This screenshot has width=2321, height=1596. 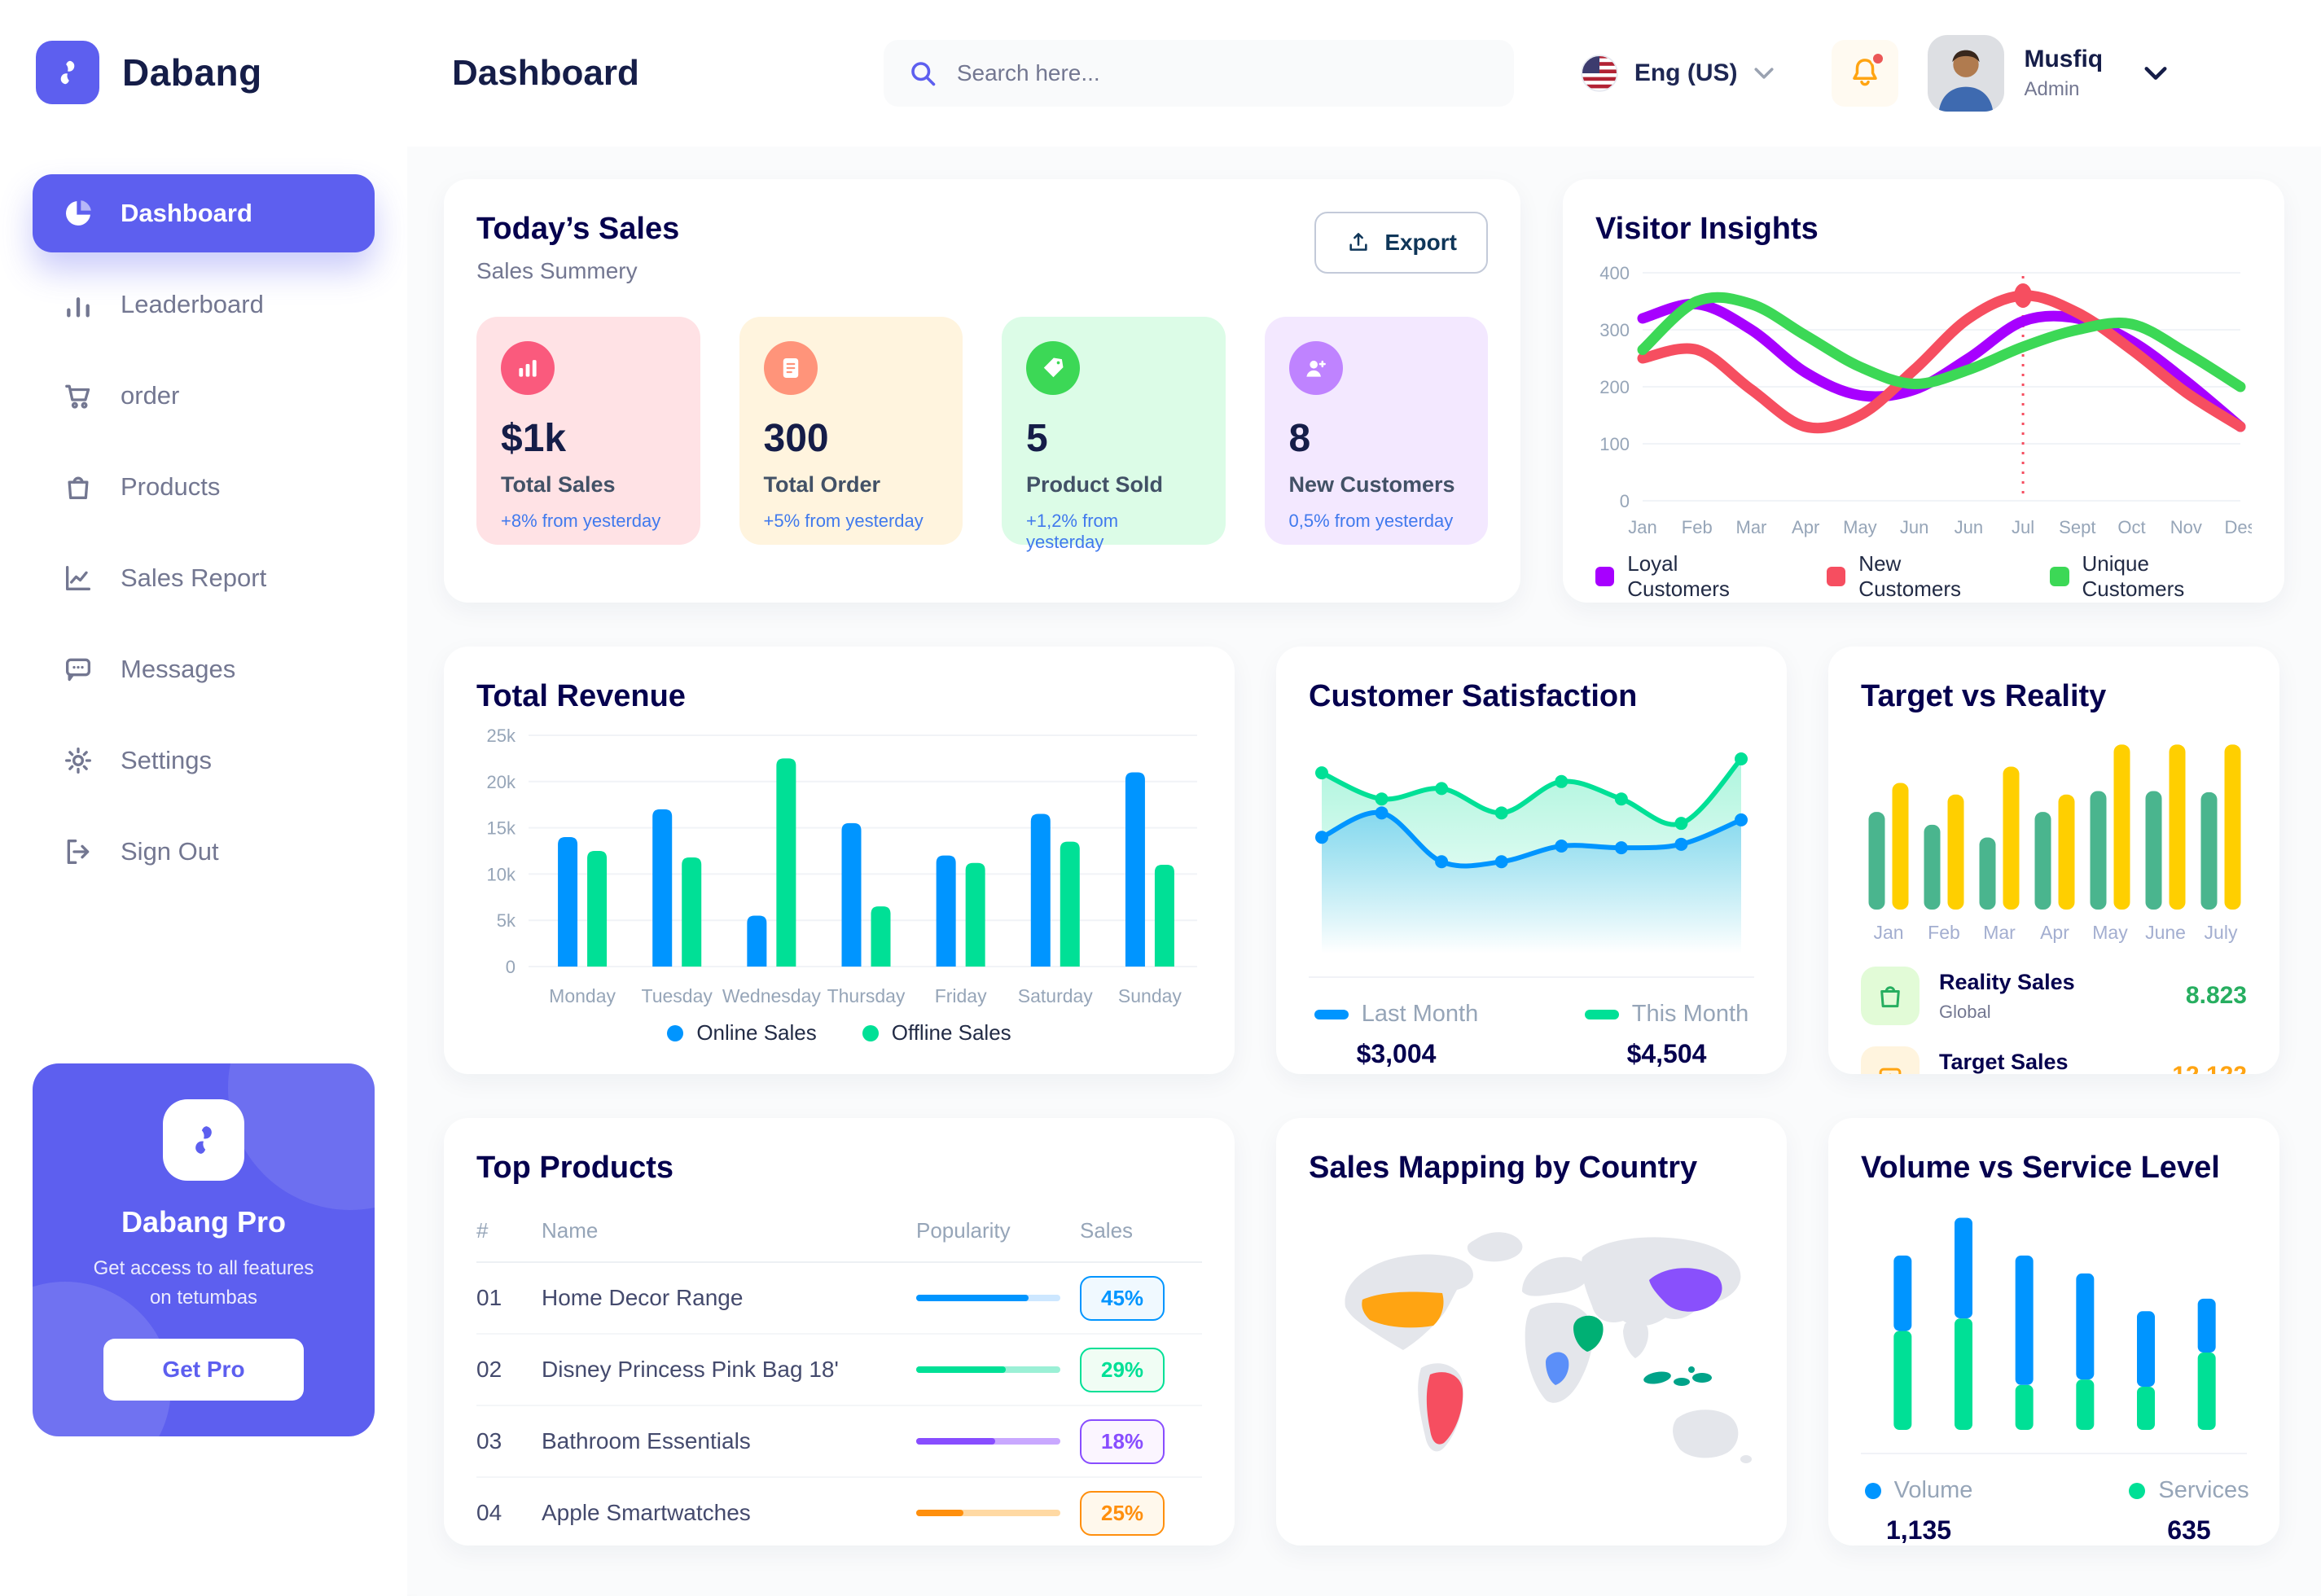 I want to click on stat-tag-icon, so click(x=1053, y=368).